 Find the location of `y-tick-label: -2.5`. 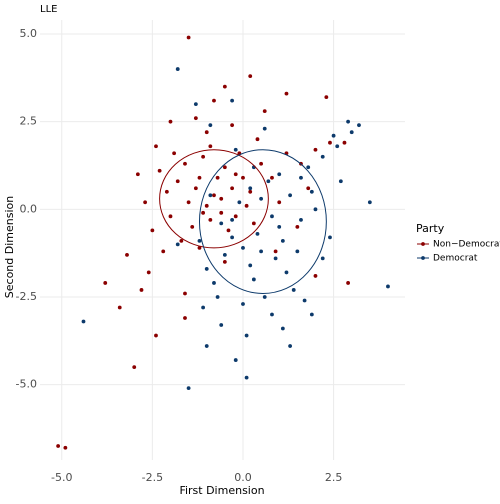

y-tick-label: -2.5 is located at coordinates (26, 296).